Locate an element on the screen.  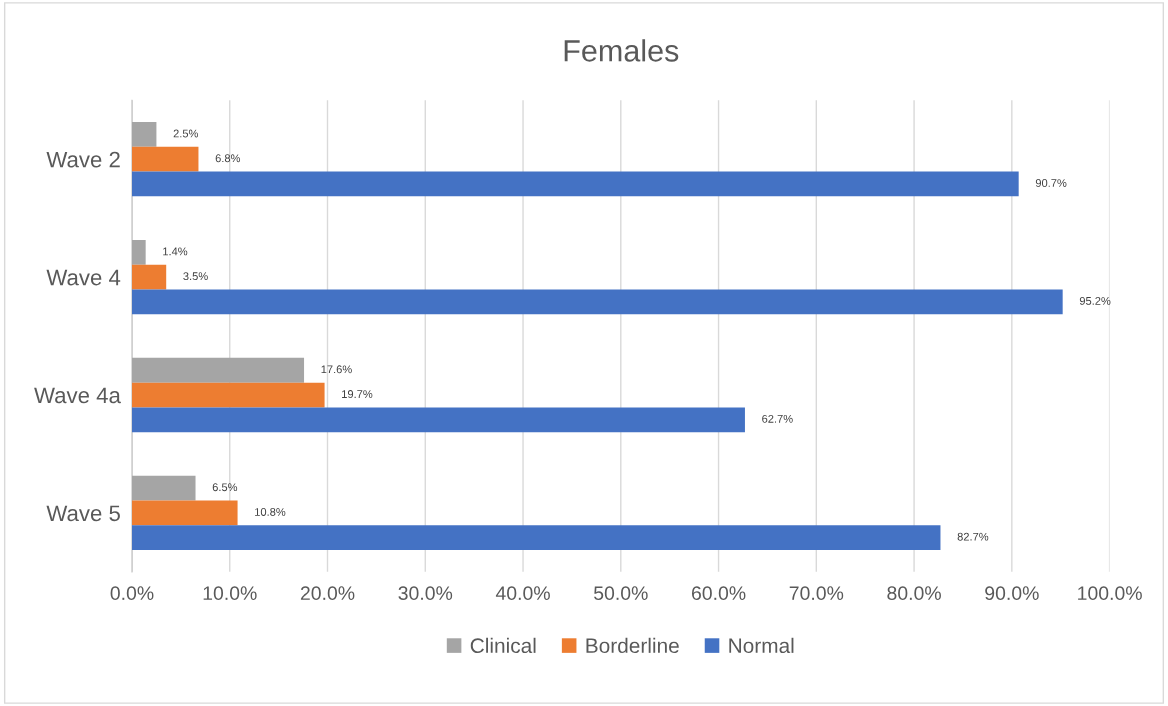
y-tick-label: Wave 5 is located at coordinates (83, 513).